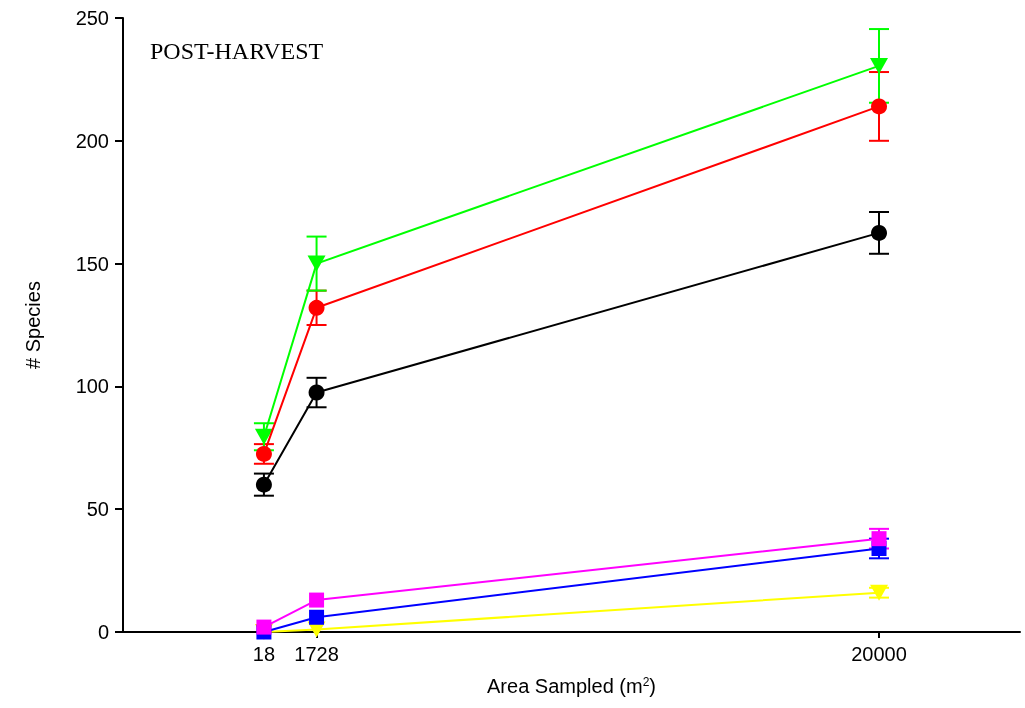 The image size is (1025, 708). I want to click on text: POST-HARVEST, so click(237, 51).